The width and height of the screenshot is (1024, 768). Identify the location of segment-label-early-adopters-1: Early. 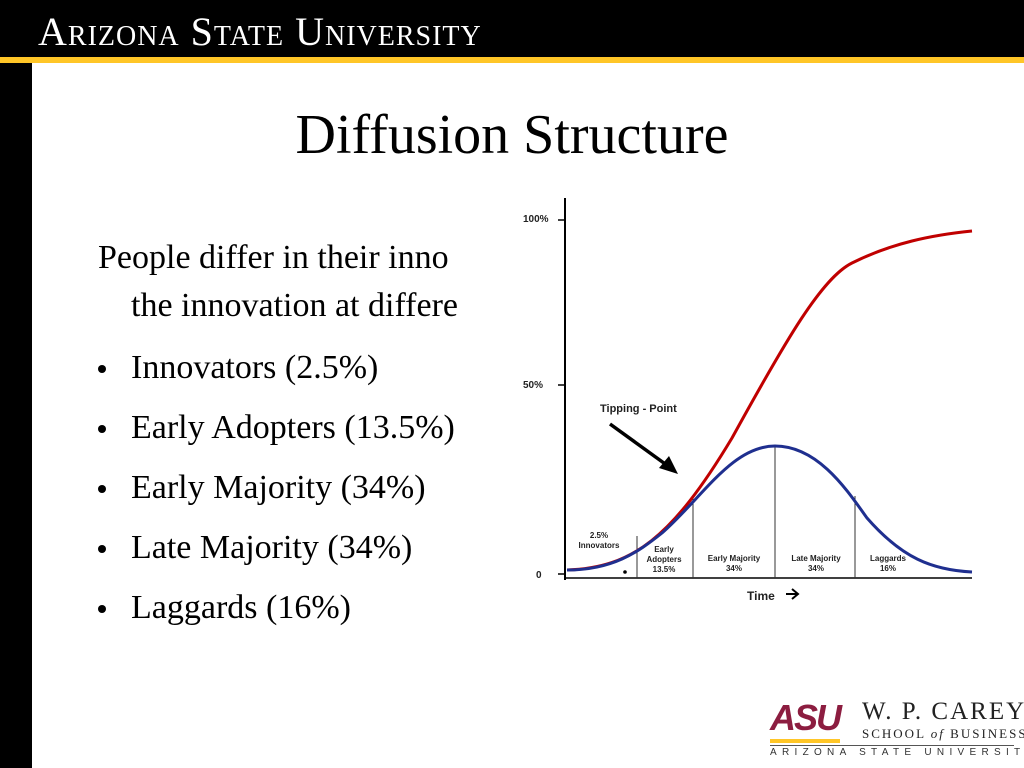
(664, 549).